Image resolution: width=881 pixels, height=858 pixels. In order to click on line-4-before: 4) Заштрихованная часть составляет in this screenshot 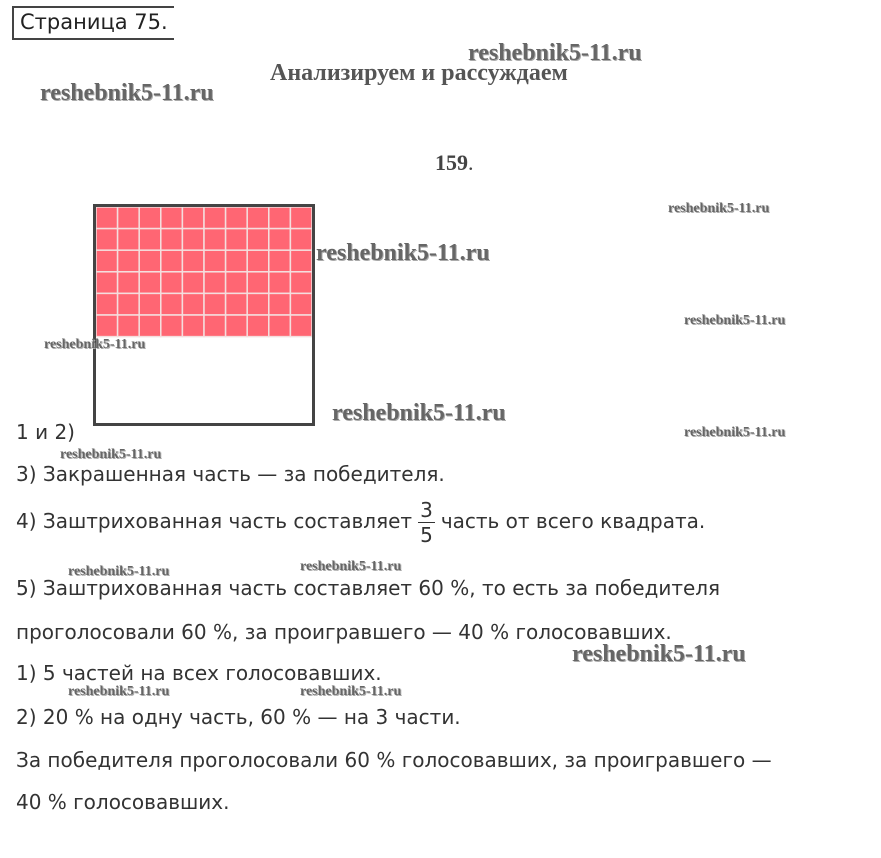, I will do `click(214, 521)`.